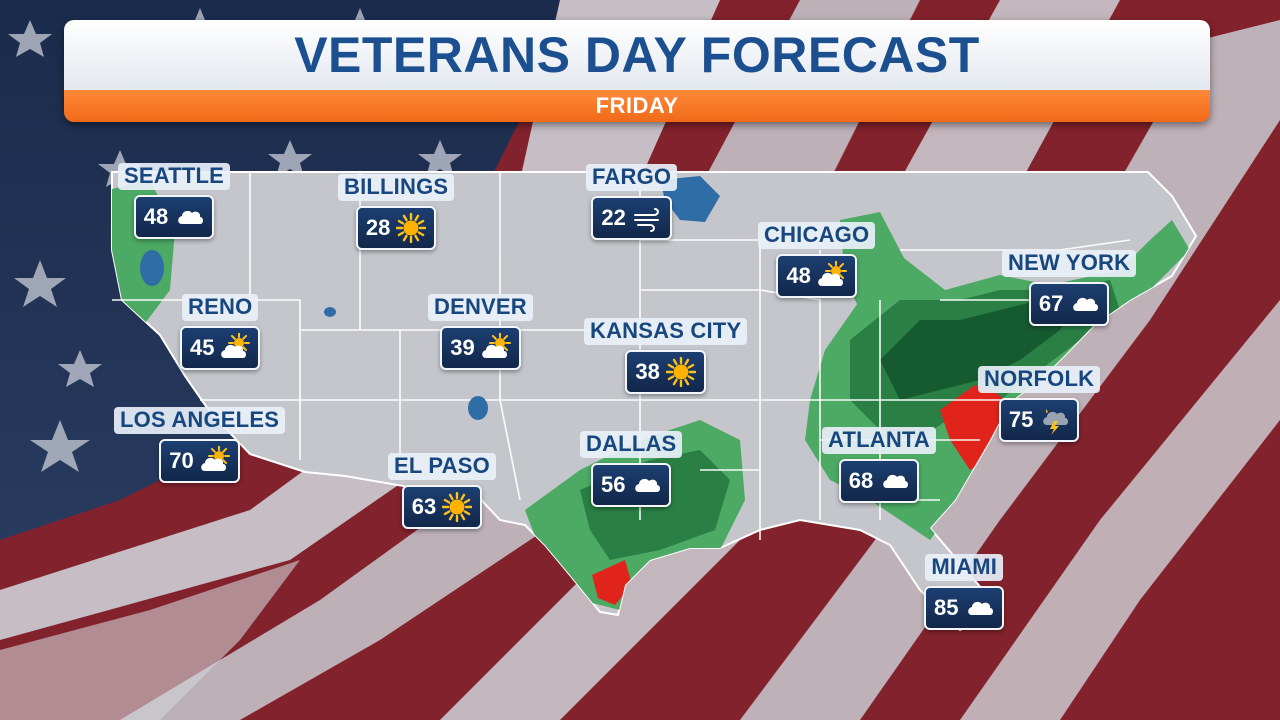 This screenshot has width=1280, height=720. I want to click on forecast-box: 85, so click(964, 608).